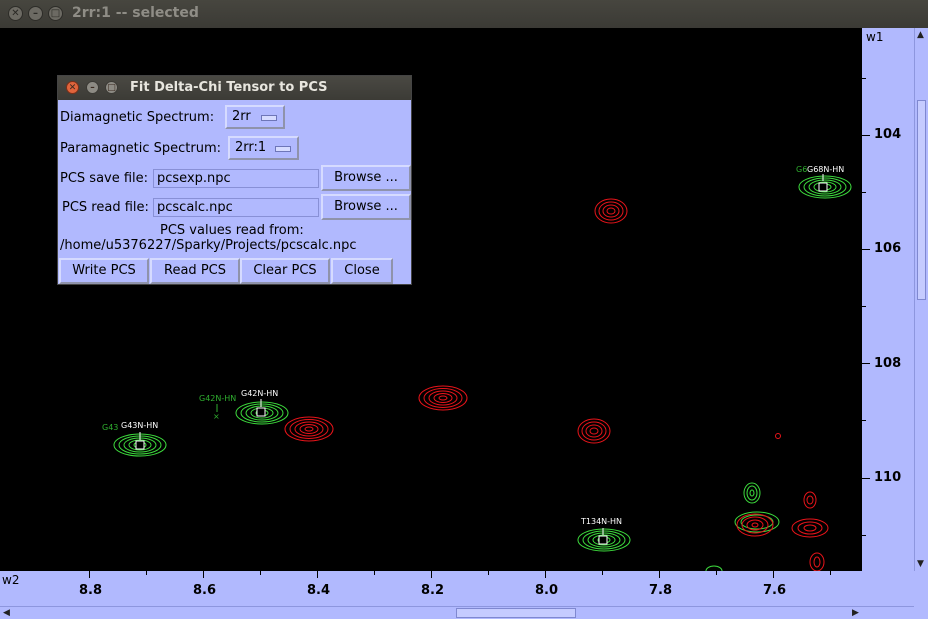  What do you see at coordinates (232, 230) in the screenshot?
I see `status-line-1: PCS values read from:` at bounding box center [232, 230].